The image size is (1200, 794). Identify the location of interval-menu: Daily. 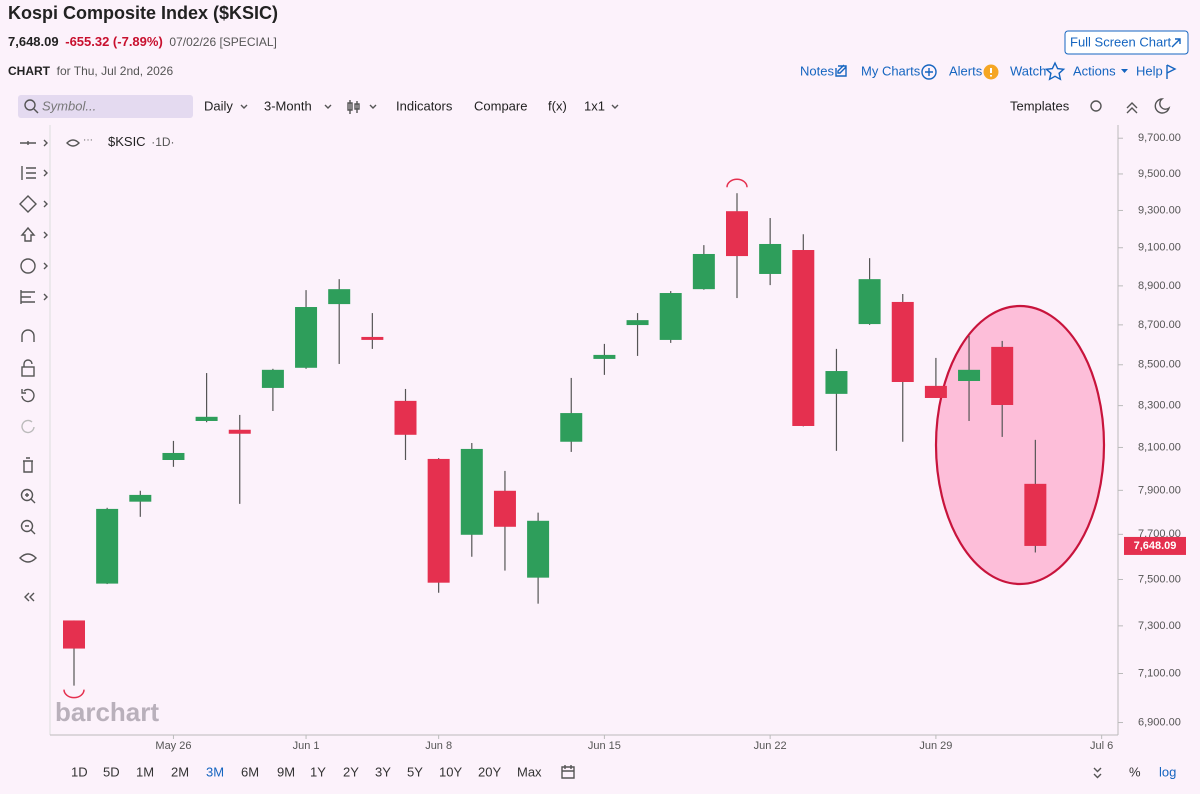
(218, 105).